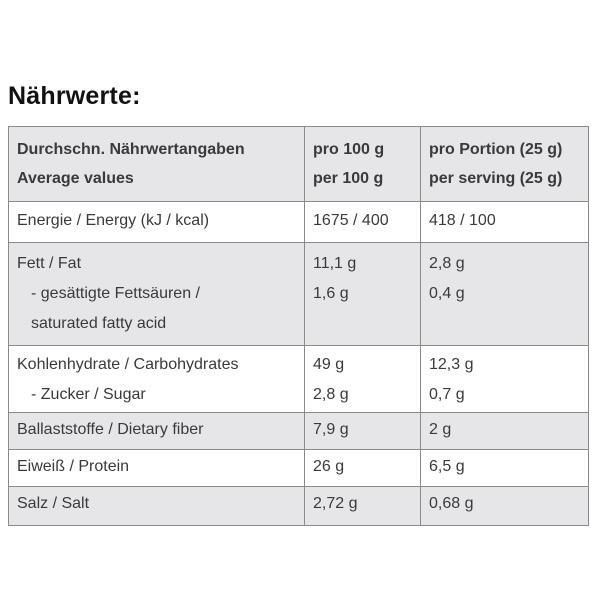 The image size is (600, 600). What do you see at coordinates (362, 379) in the screenshot?
I see `row-value-100g: 49 g 2,8 g` at bounding box center [362, 379].